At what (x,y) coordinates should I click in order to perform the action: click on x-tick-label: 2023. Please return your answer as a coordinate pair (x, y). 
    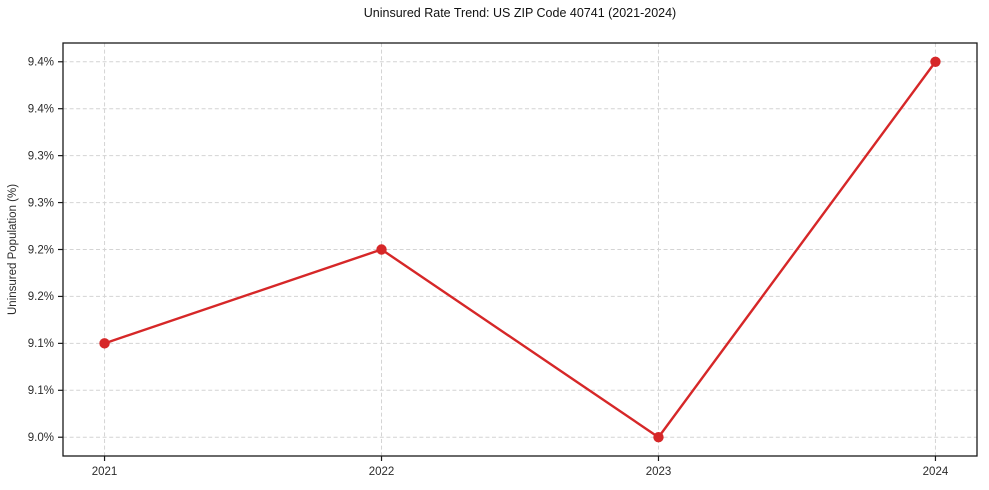
    Looking at the image, I should click on (659, 472).